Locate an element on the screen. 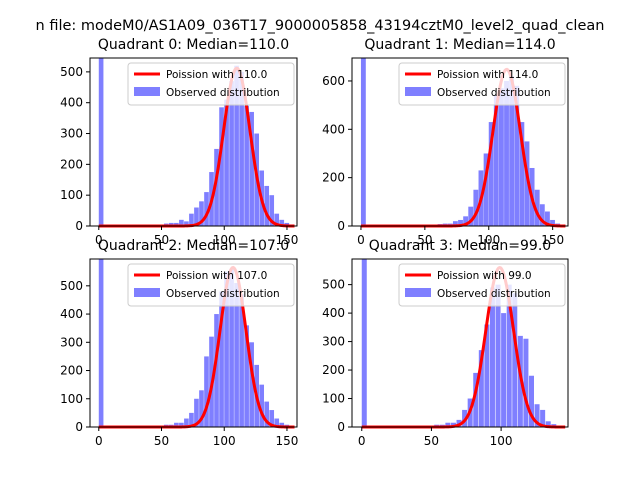 This screenshot has height=480, width=640. y-tick-label: 100 is located at coordinates (71, 399).